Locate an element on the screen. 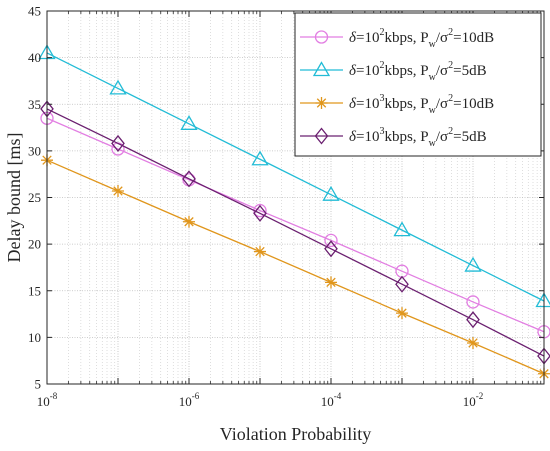 The image size is (550, 451). x-tick-label: 10⁻⁶ is located at coordinates (189, 400).